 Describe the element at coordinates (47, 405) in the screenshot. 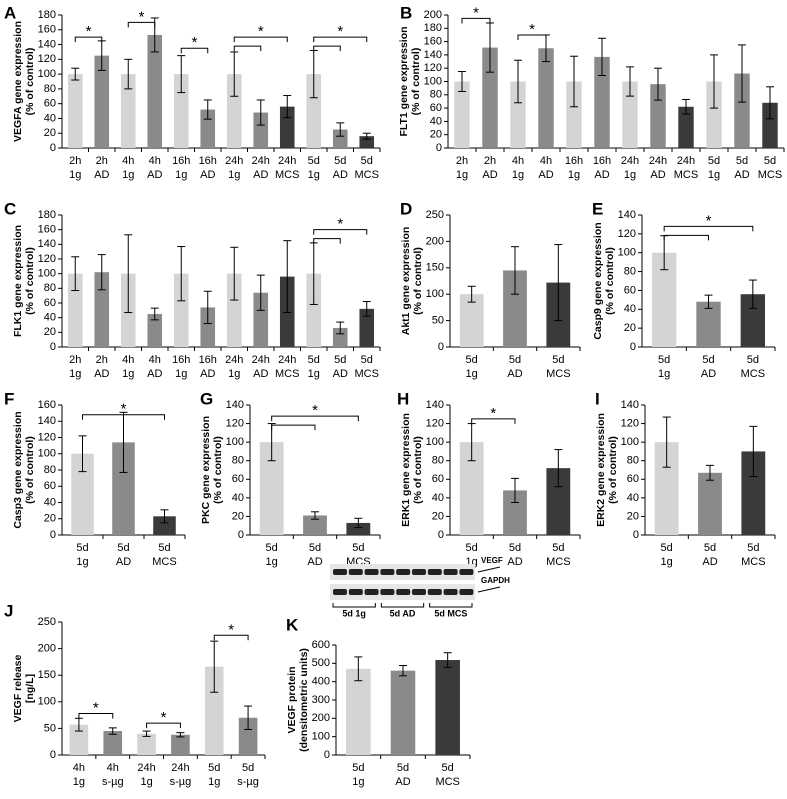

I see `y-tick-label: 160` at that location.